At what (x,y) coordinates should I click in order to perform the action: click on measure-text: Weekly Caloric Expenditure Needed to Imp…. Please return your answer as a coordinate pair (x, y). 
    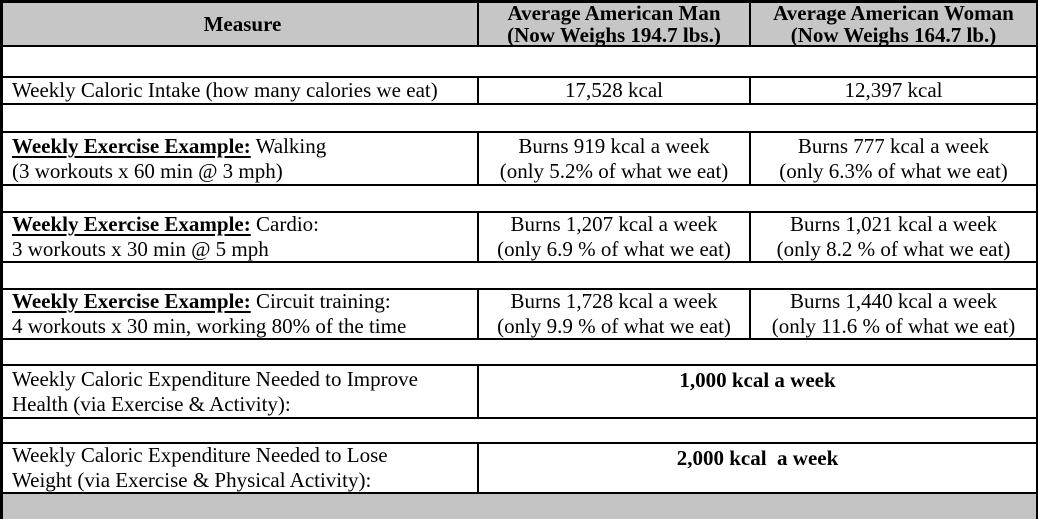
    Looking at the image, I should click on (215, 391).